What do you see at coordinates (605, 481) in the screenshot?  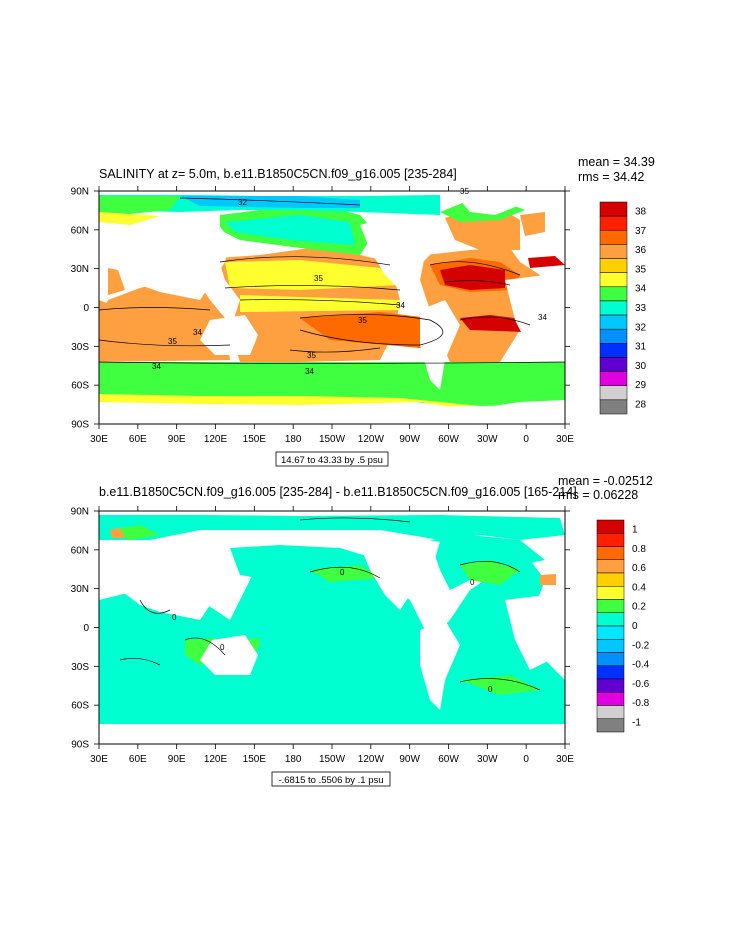 I see `panel-2-mean: mean = -0.02512` at bounding box center [605, 481].